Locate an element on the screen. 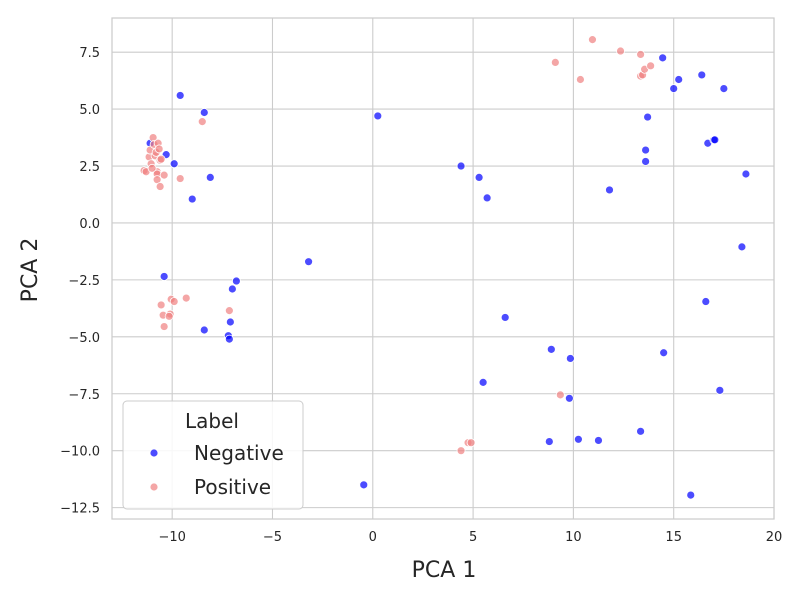 The image size is (800, 600). legend: Label Negative Positive is located at coordinates (213, 455).